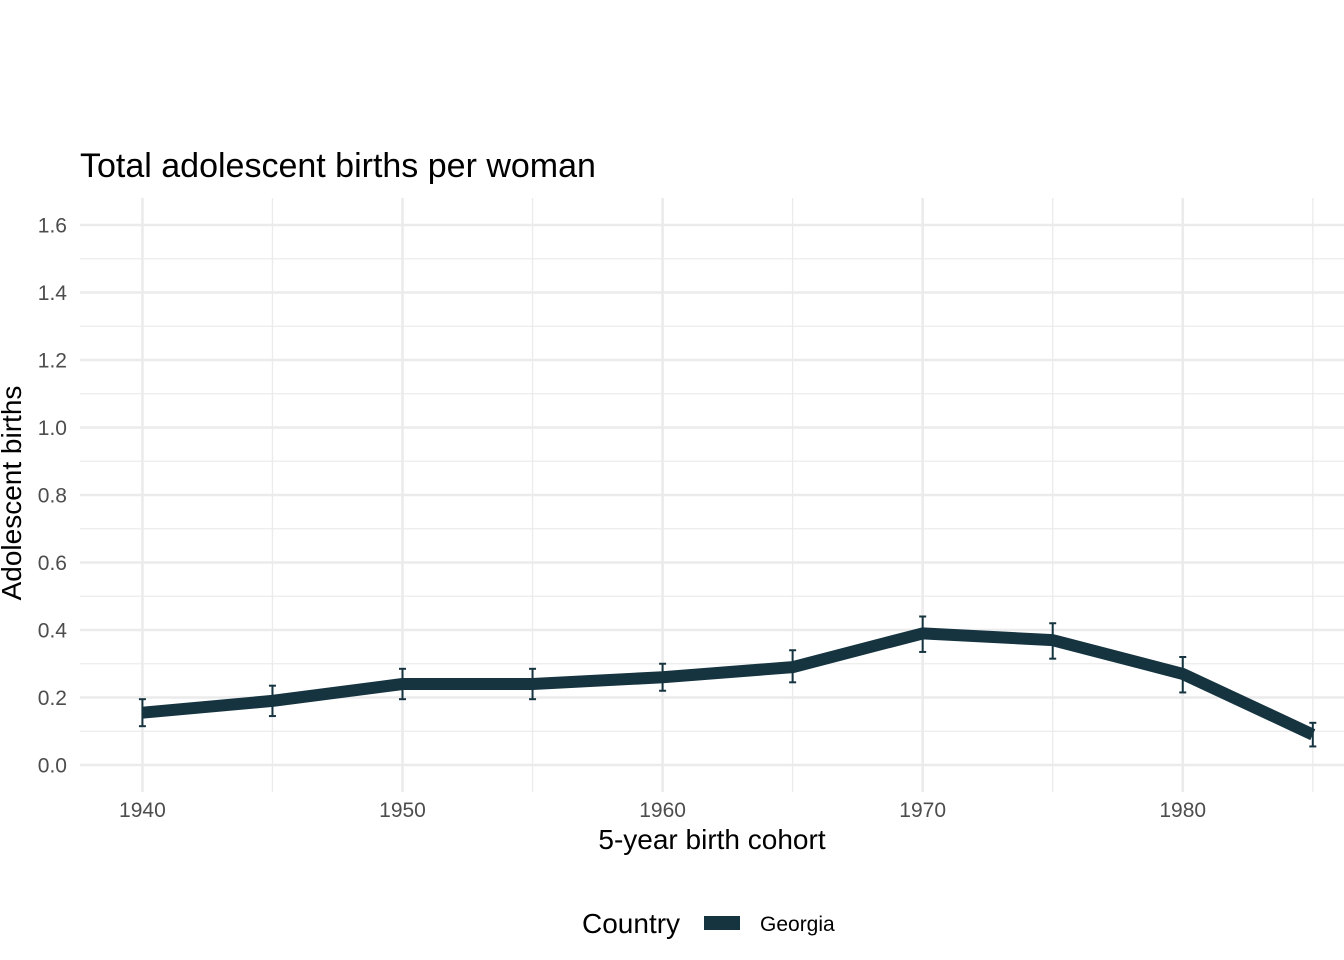 Image resolution: width=1344 pixels, height=960 pixels. What do you see at coordinates (53, 293) in the screenshot?
I see `y-tick-label: 1.4` at bounding box center [53, 293].